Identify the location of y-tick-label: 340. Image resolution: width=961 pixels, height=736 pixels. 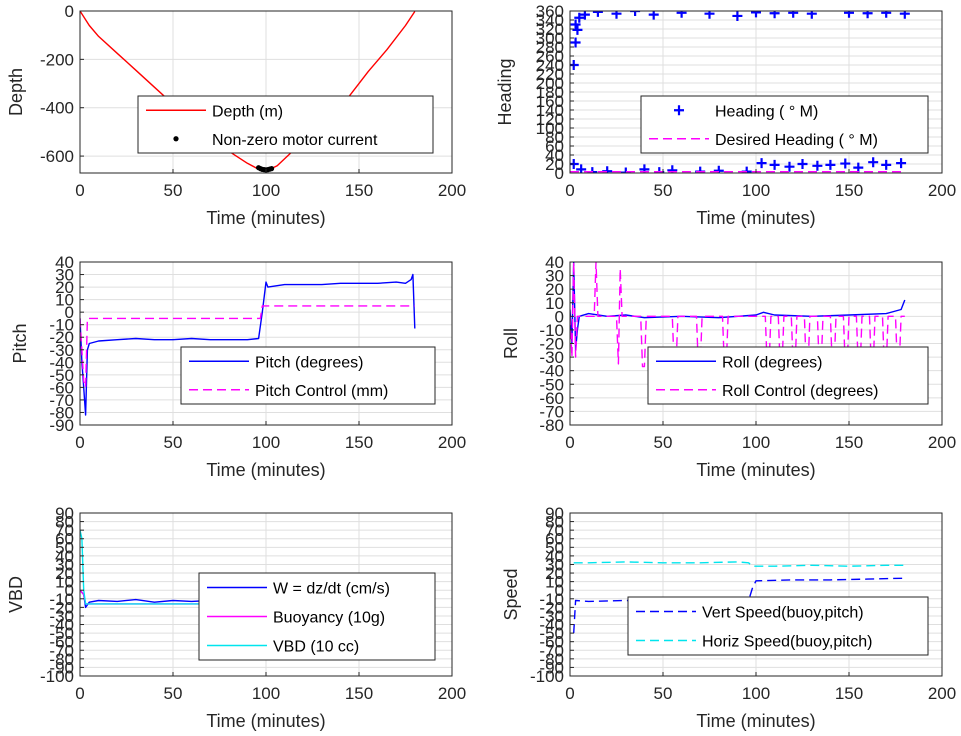
(550, 20).